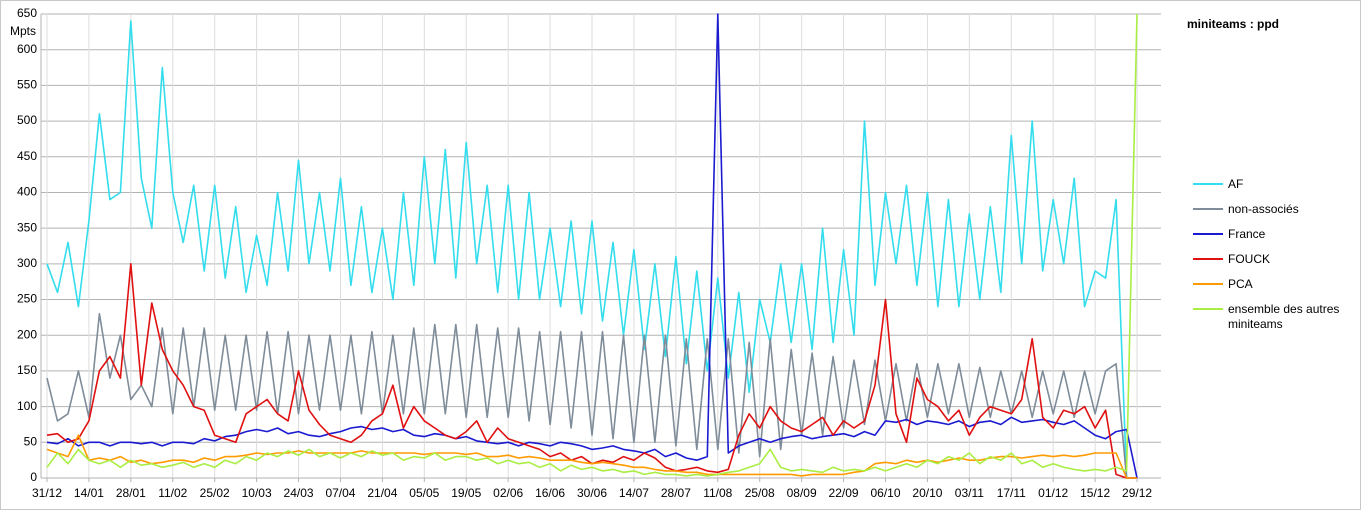 This screenshot has width=1361, height=511. I want to click on y-axis-label: Mpts, so click(23, 31).